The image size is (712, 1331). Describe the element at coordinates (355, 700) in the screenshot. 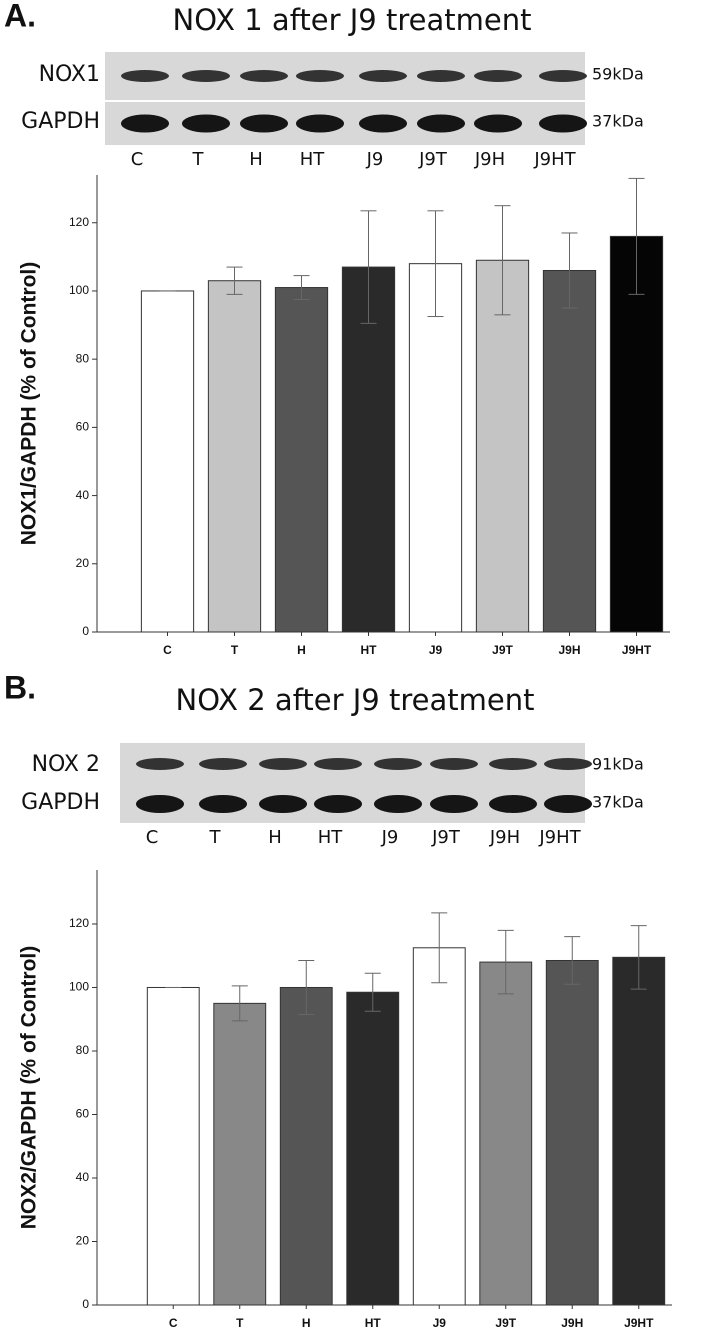

I see `chart-title: NOX 2 after J9 treatment` at that location.